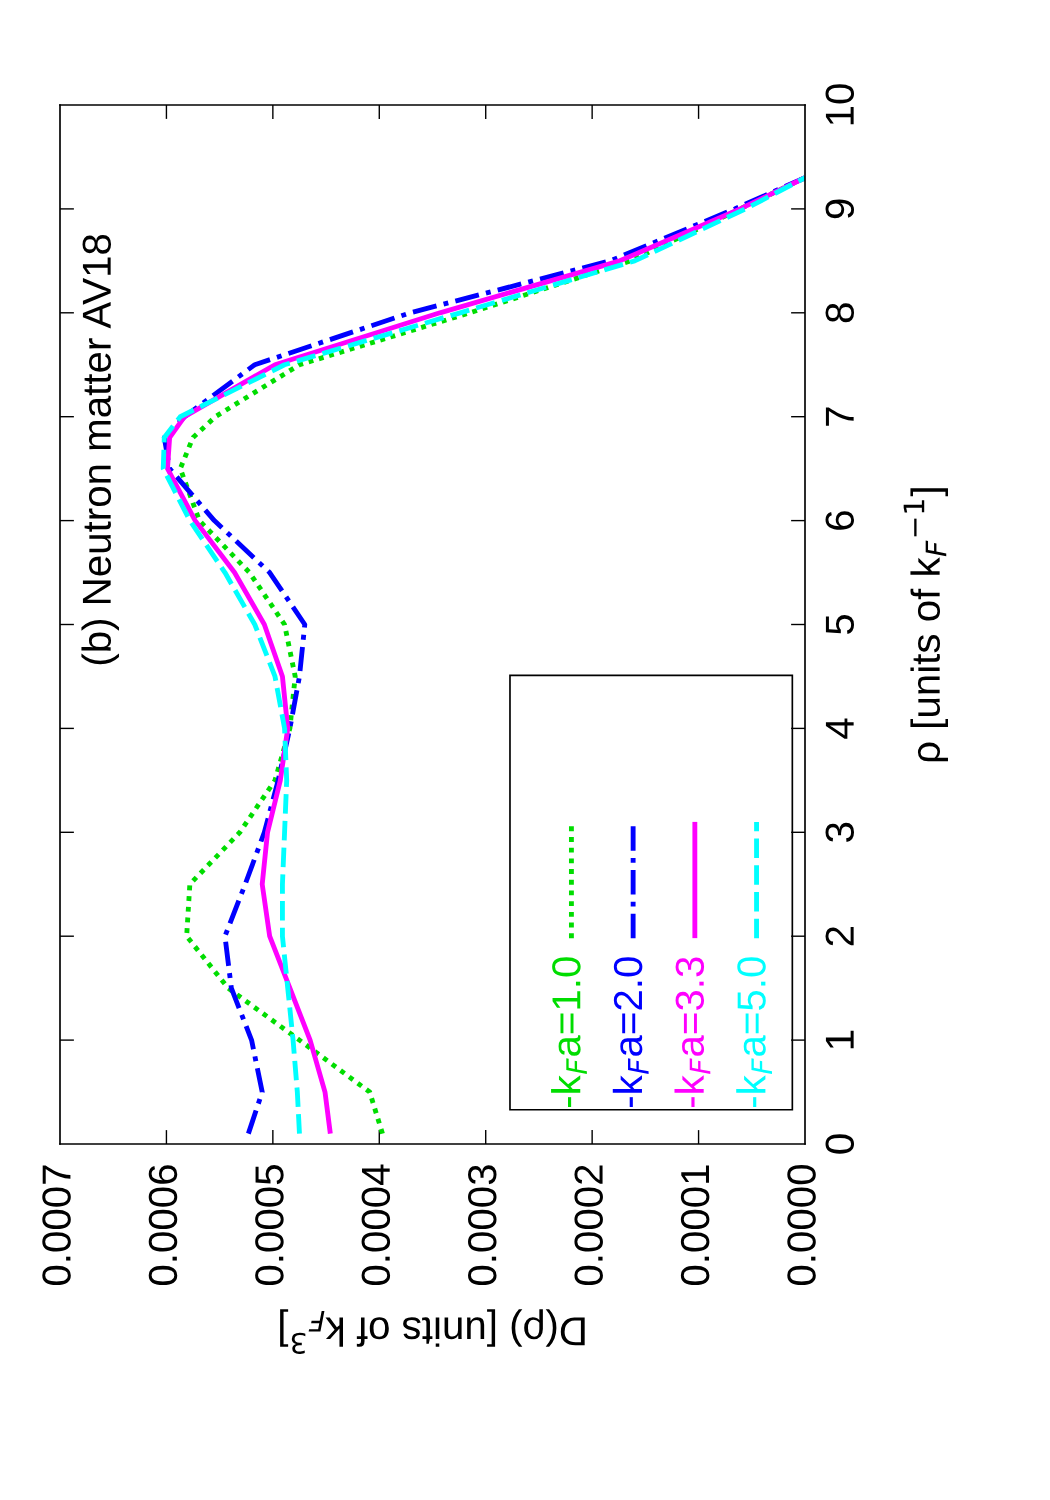 Image resolution: width=1050 pixels, height=1500 pixels. What do you see at coordinates (695, 1225) in the screenshot?
I see `x-tick-label: 0.0001` at bounding box center [695, 1225].